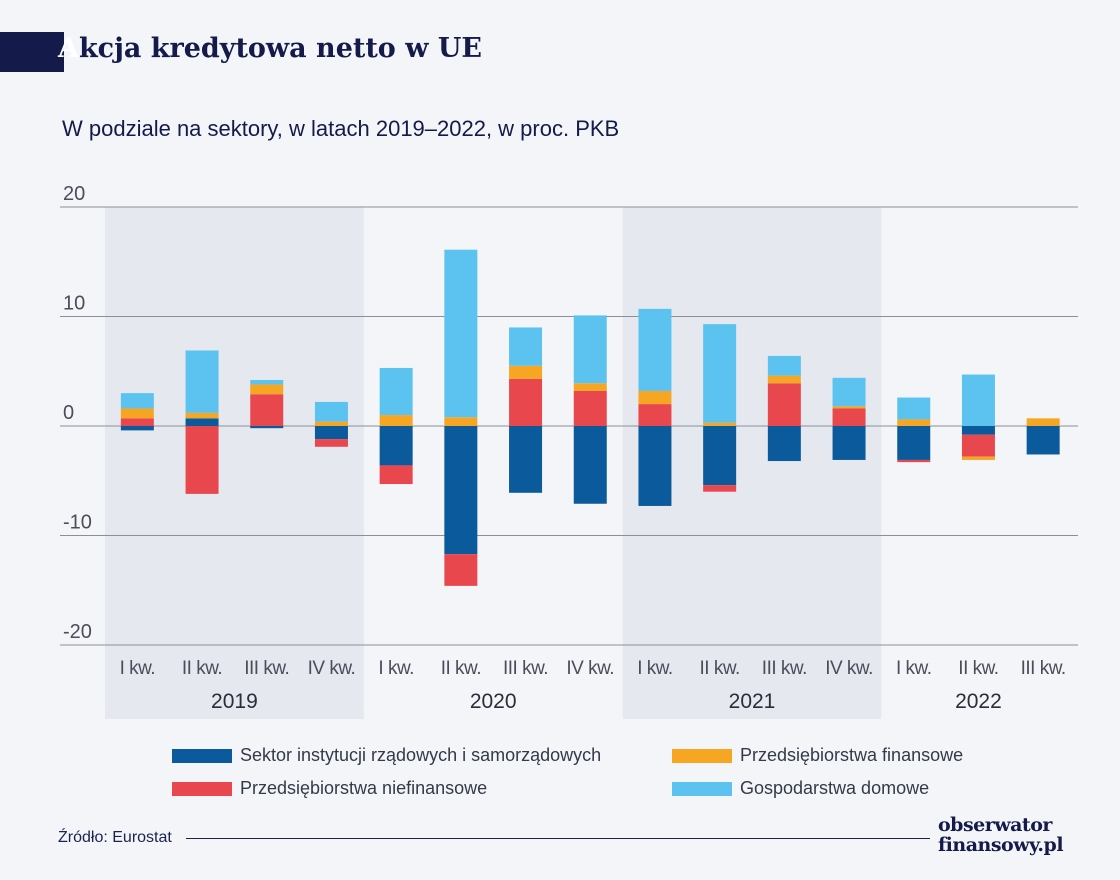 The image size is (1120, 880). Describe the element at coordinates (331, 443) in the screenshot. I see `bar-segment-s1-c3` at that location.